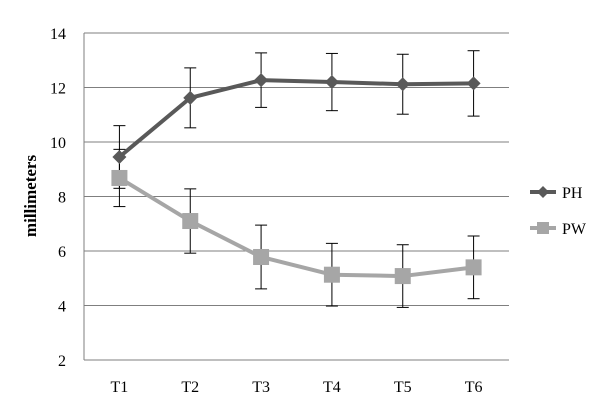 Image resolution: width=603 pixels, height=401 pixels. Describe the element at coordinates (62, 307) in the screenshot. I see `y-tick-label: 4` at that location.